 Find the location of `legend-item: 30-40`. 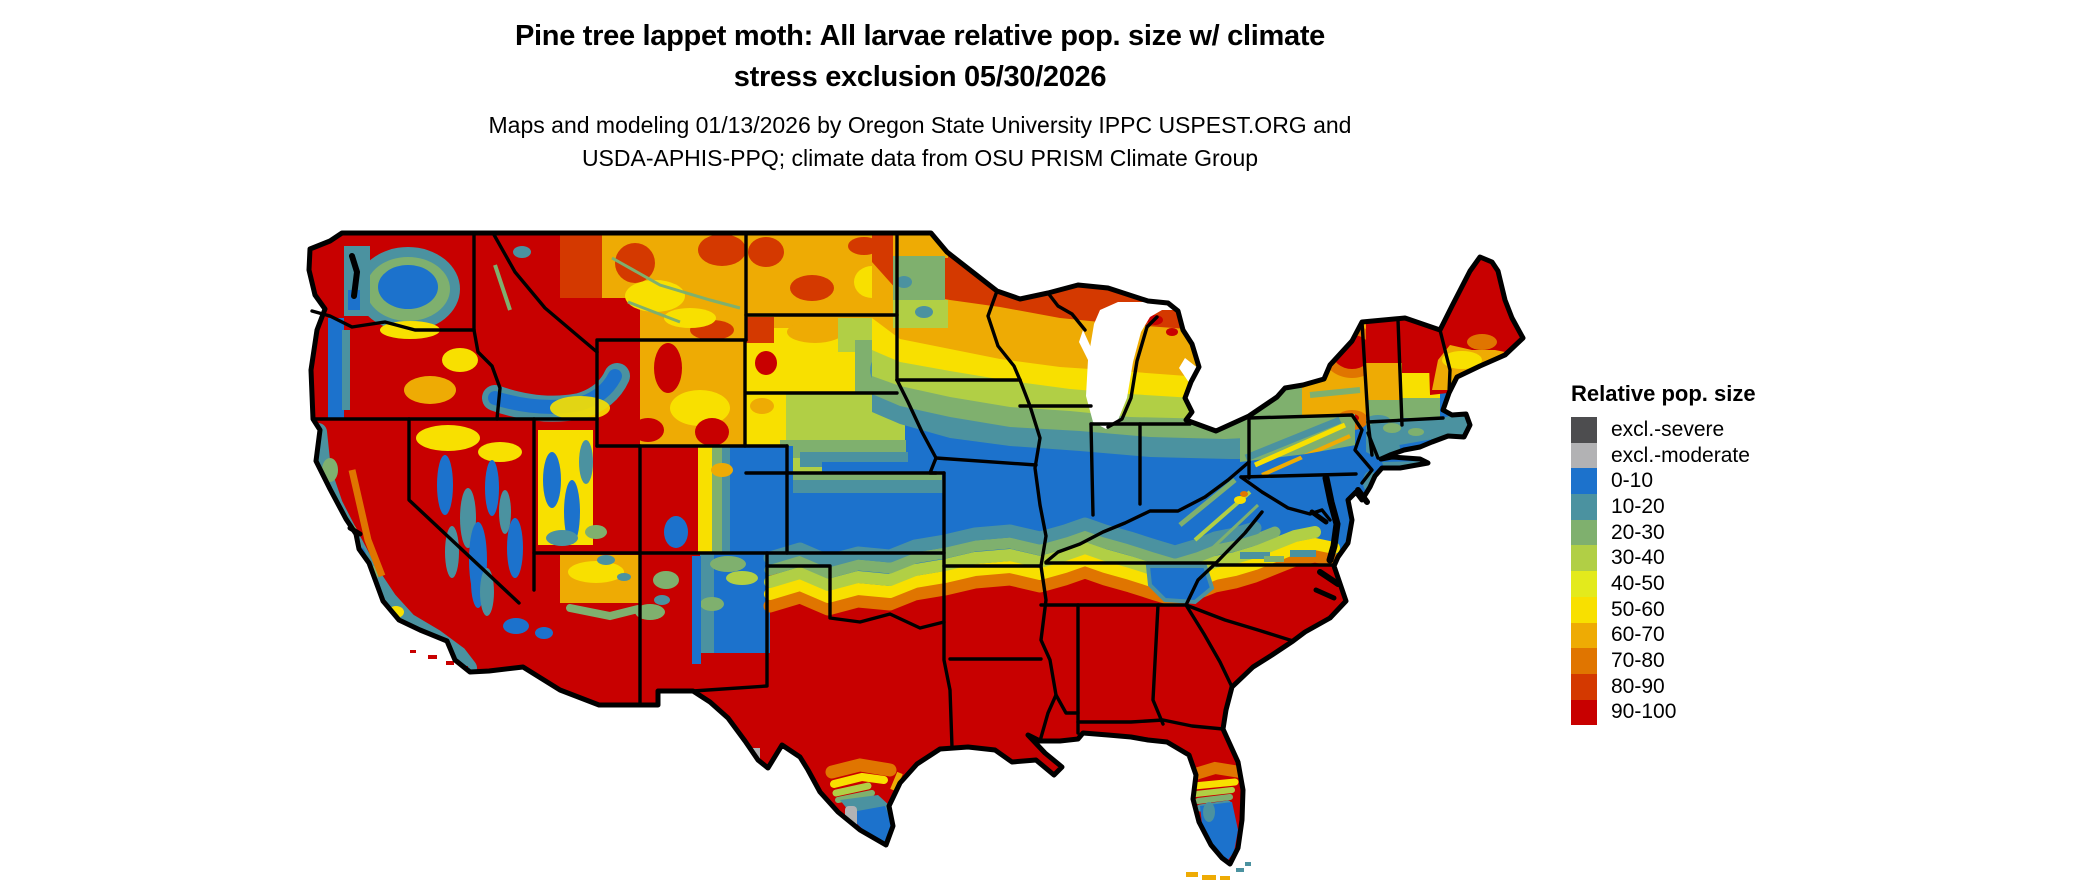

legend-item: 30-40 is located at coordinates (1663, 558).